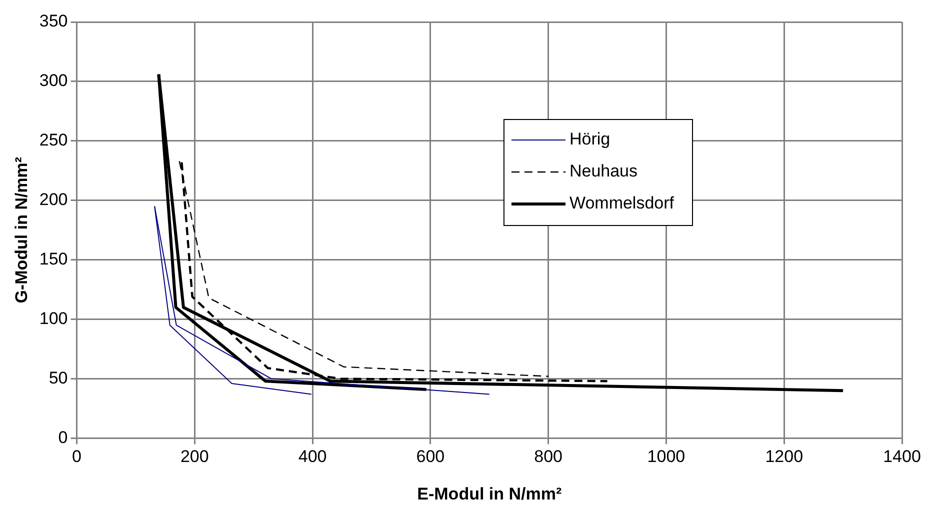 This screenshot has height=517, width=934. Describe the element at coordinates (548, 456) in the screenshot. I see `x-tick-label: 800` at that location.